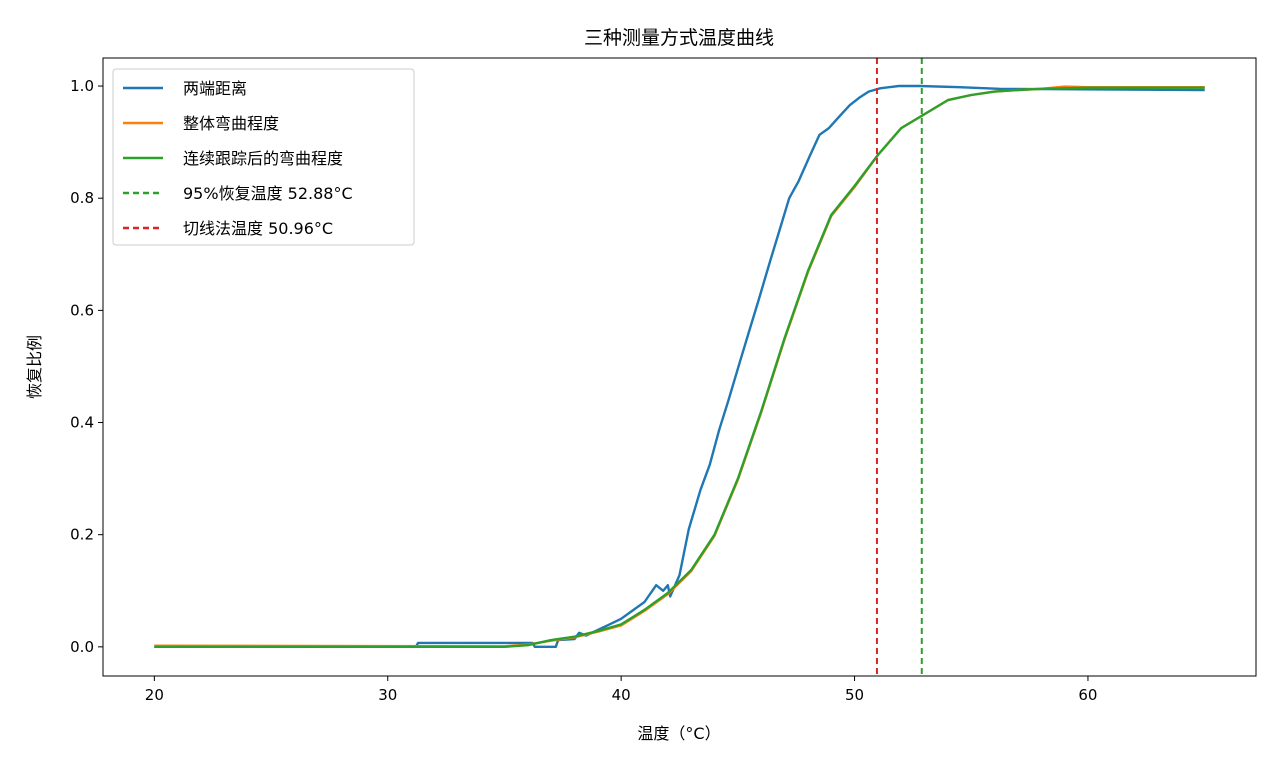 Image resolution: width=1280 pixels, height=772 pixels. I want to click on legend-label: 95%恢复温度 52.88°C, so click(268, 193).